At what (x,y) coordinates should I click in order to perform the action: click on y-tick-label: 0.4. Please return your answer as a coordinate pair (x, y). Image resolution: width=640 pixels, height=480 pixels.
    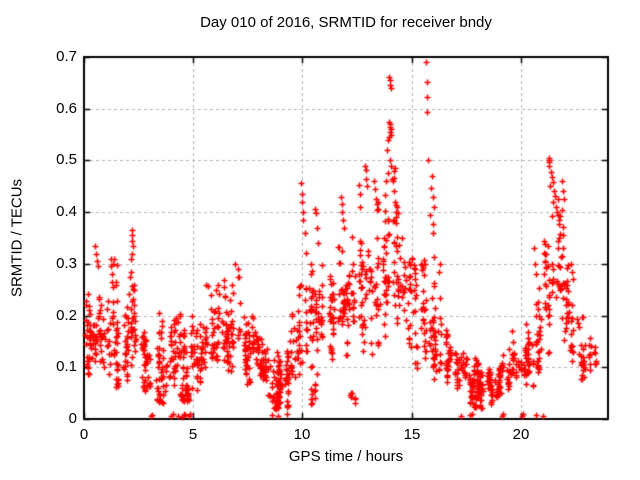
    Looking at the image, I should click on (66, 211).